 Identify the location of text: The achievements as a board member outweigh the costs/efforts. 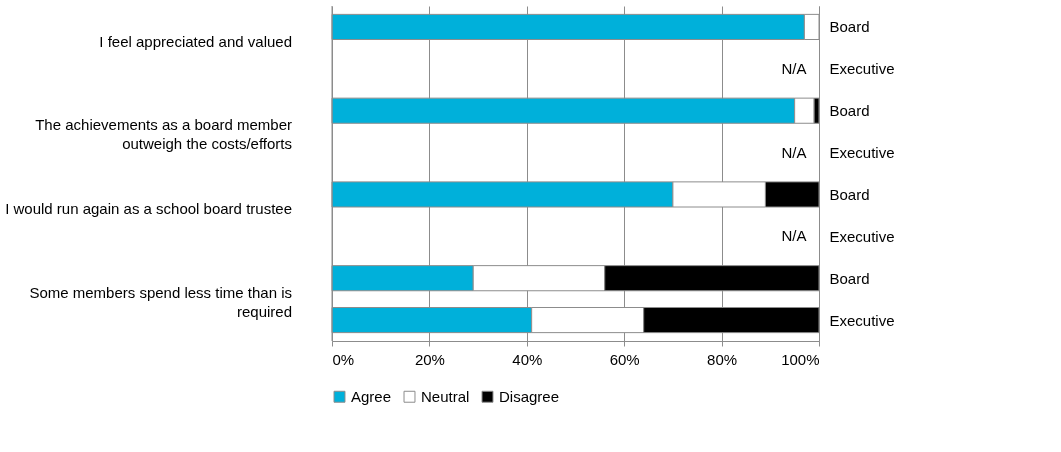
(163, 134).